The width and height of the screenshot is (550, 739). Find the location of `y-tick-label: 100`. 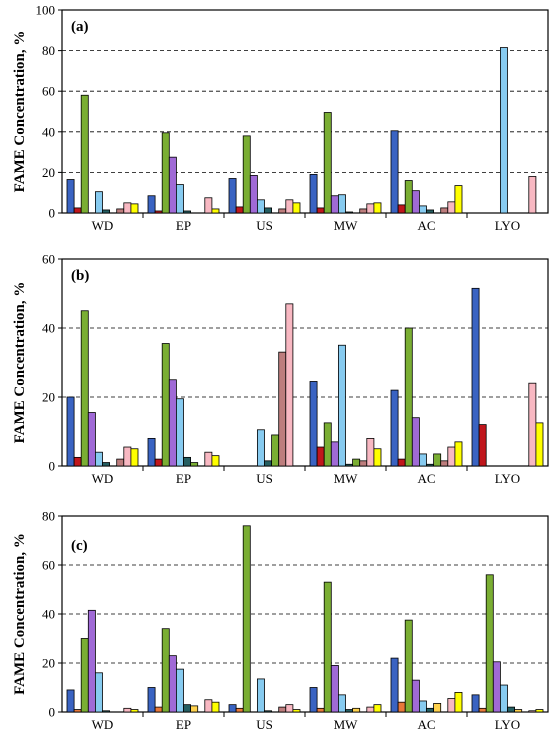

y-tick-label: 100 is located at coordinates (46, 10).